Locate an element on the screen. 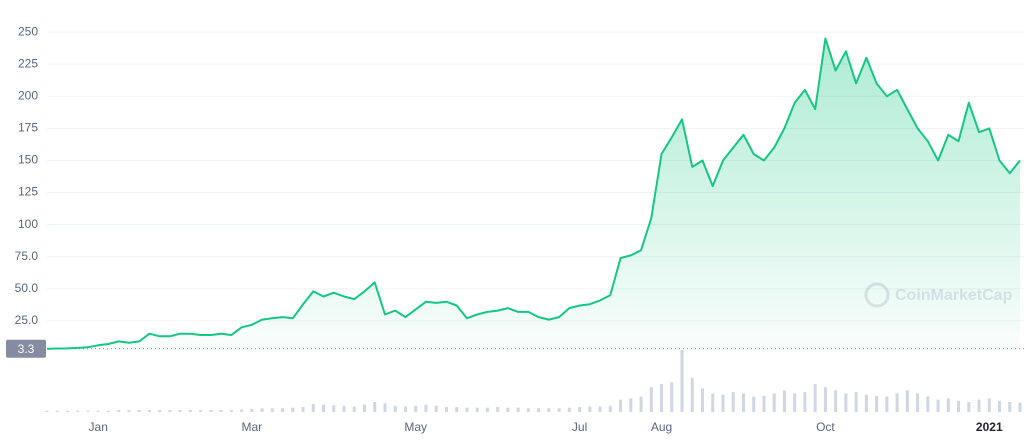 The height and width of the screenshot is (441, 1024). baseline-box is located at coordinates (26, 348).